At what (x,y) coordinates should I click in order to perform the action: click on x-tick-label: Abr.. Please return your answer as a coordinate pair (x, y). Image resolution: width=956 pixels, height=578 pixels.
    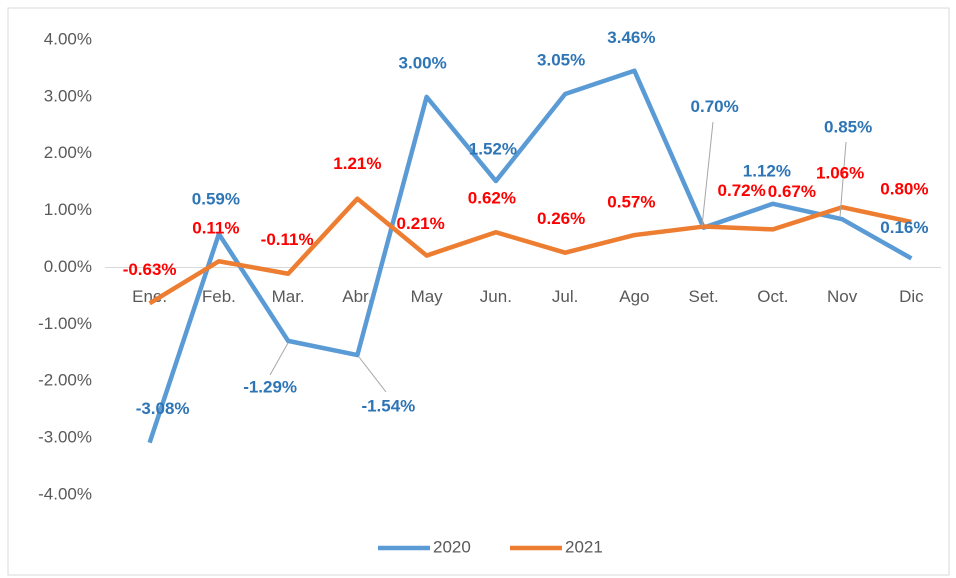
    Looking at the image, I should click on (357, 296).